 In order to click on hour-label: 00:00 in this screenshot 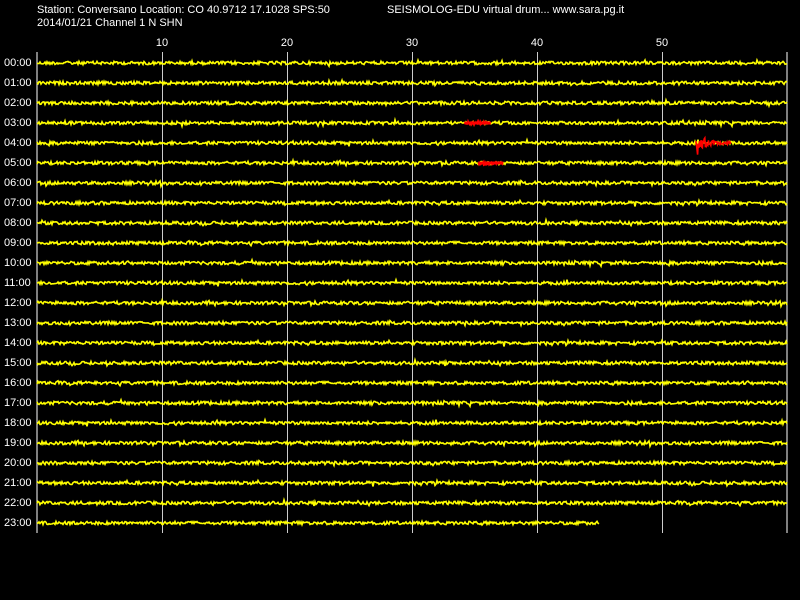, I will do `click(18, 63)`.